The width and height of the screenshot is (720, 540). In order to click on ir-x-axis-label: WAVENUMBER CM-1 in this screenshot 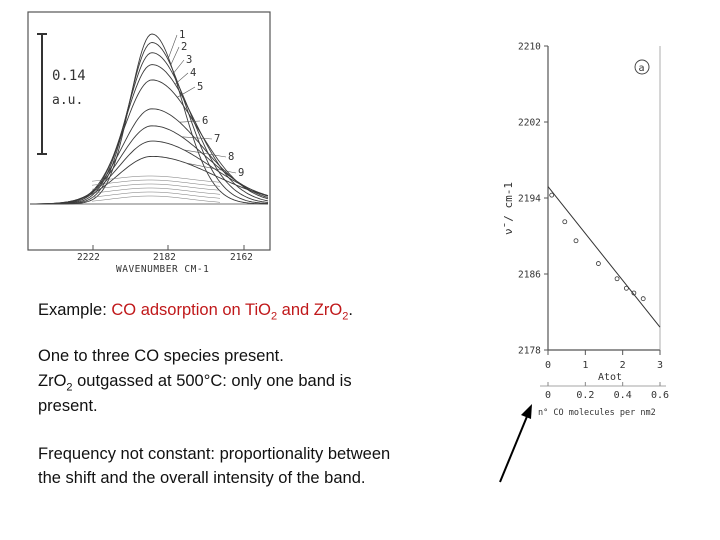, I will do `click(162, 269)`.